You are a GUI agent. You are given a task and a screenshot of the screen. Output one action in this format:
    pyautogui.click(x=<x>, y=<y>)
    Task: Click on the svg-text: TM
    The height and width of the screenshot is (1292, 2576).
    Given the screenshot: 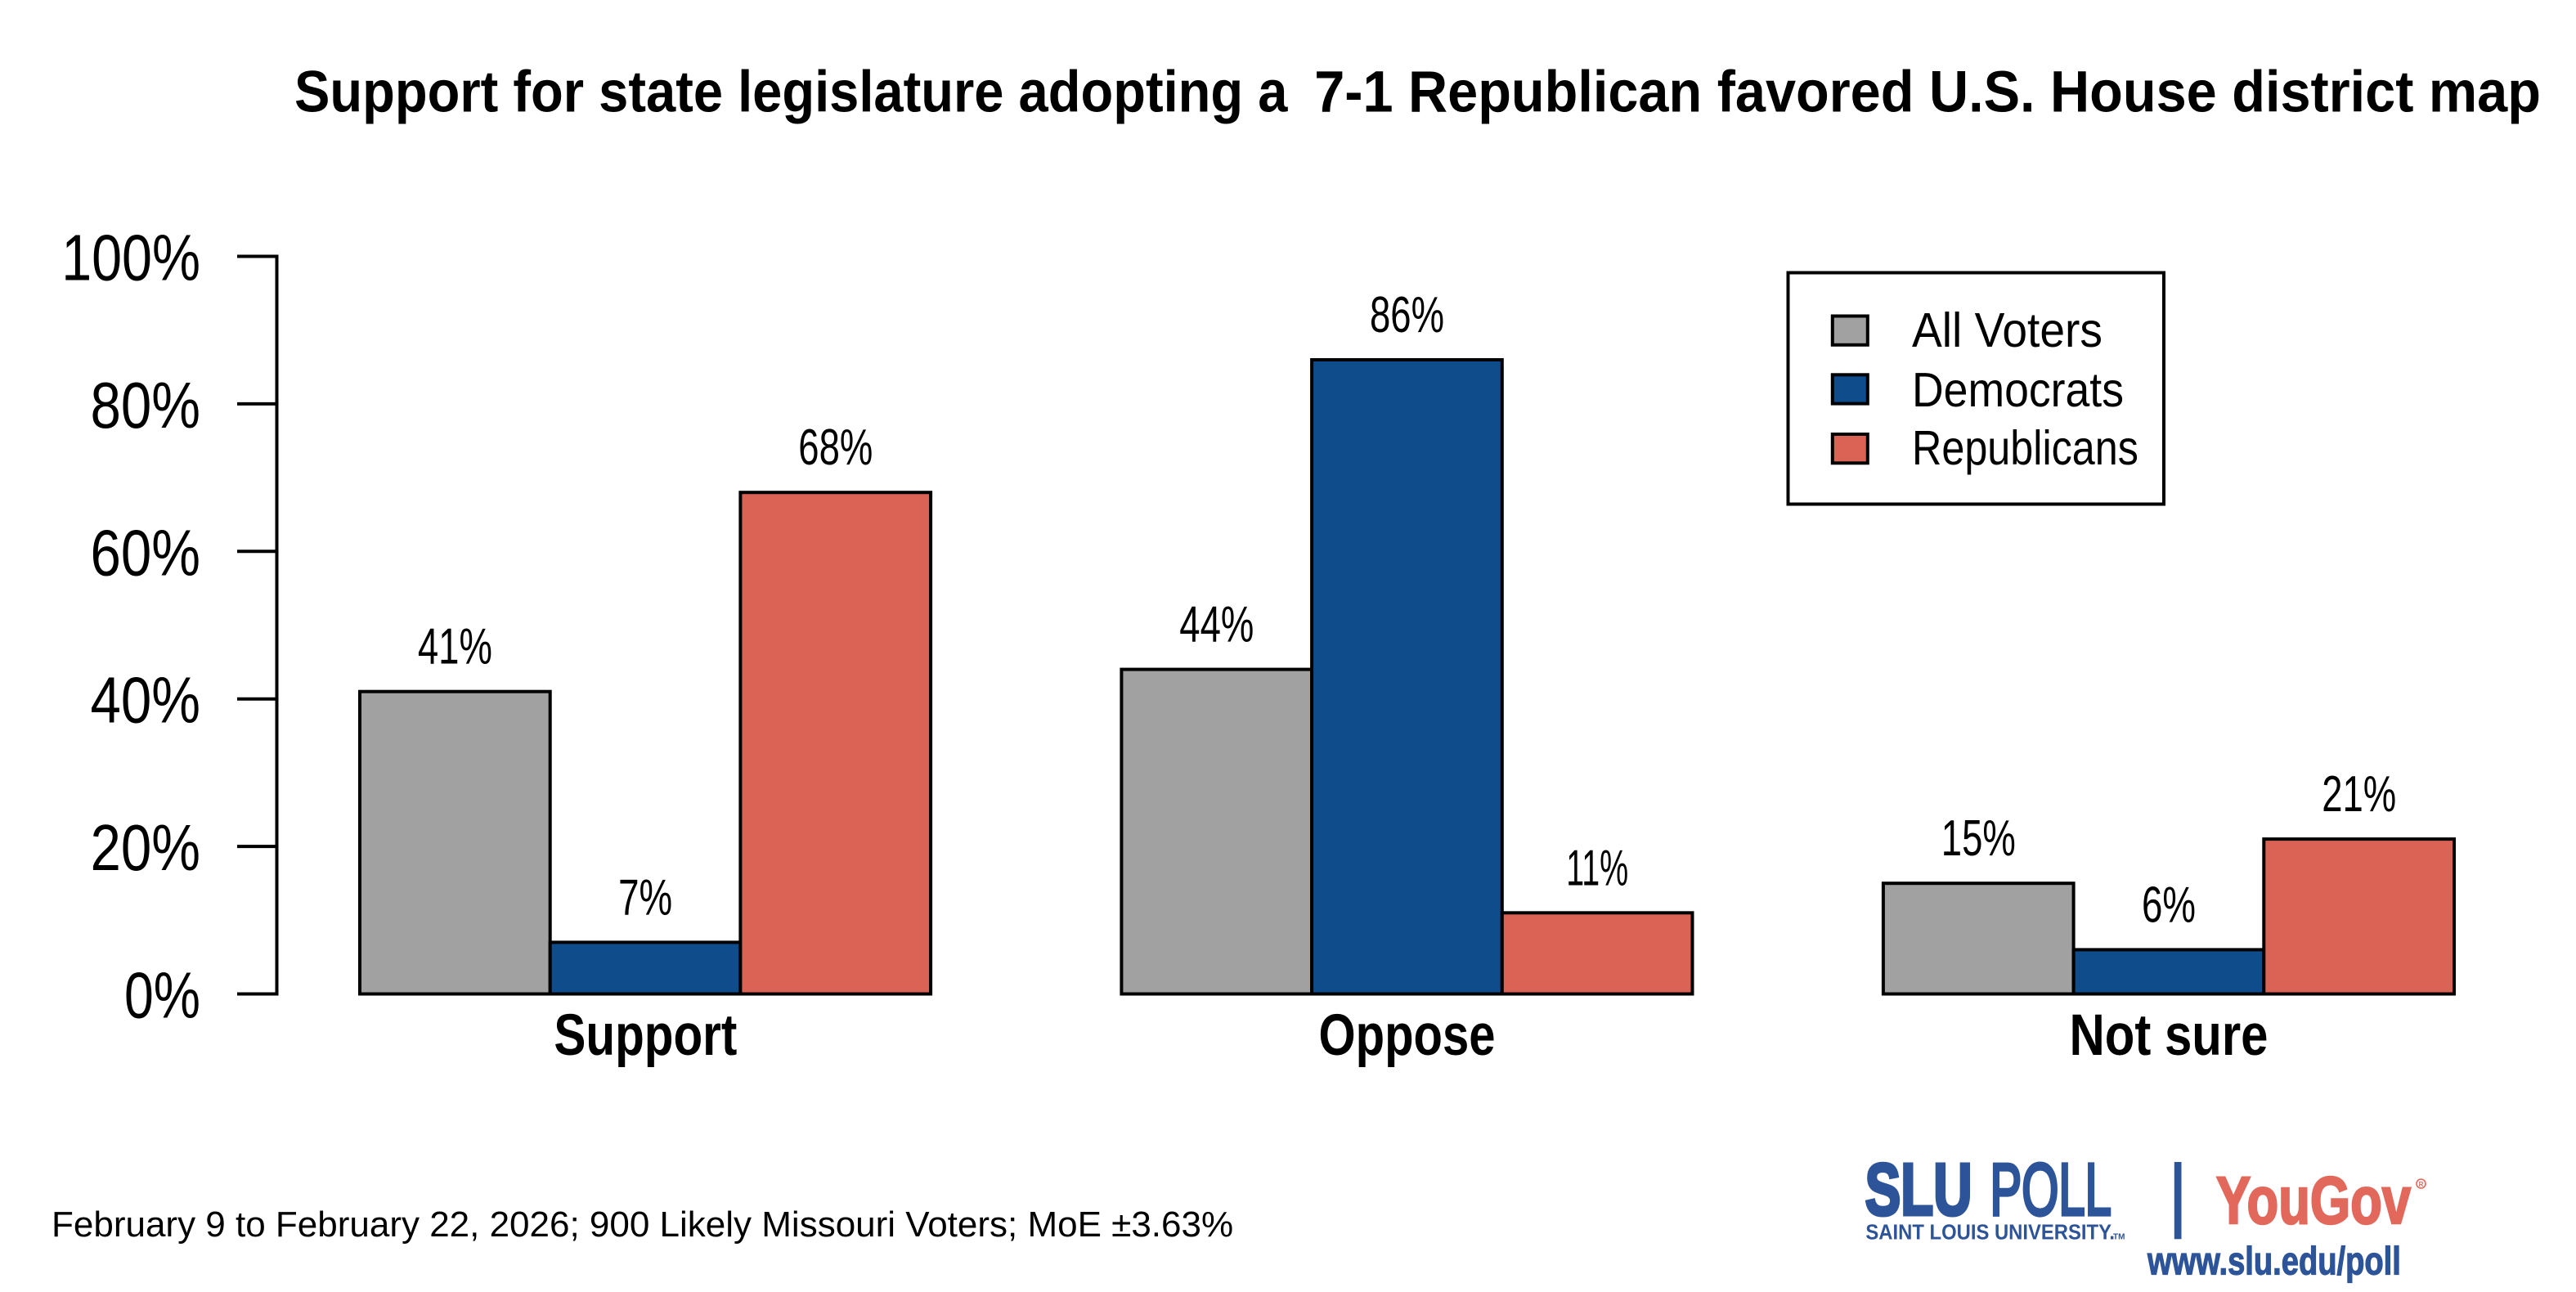 What is the action you would take?
    pyautogui.click(x=2119, y=1237)
    